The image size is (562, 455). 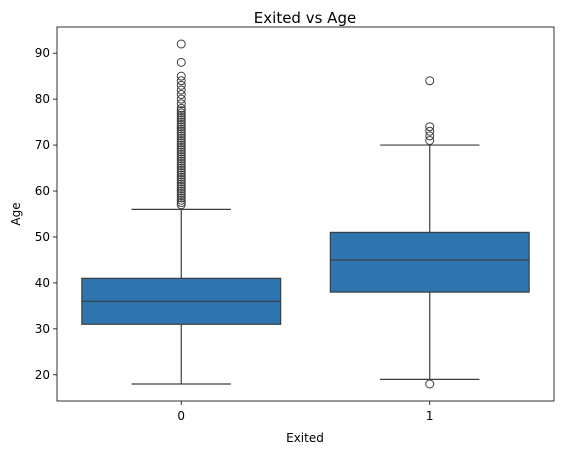 I want to click on y-tick-label: 20, so click(x=42, y=375).